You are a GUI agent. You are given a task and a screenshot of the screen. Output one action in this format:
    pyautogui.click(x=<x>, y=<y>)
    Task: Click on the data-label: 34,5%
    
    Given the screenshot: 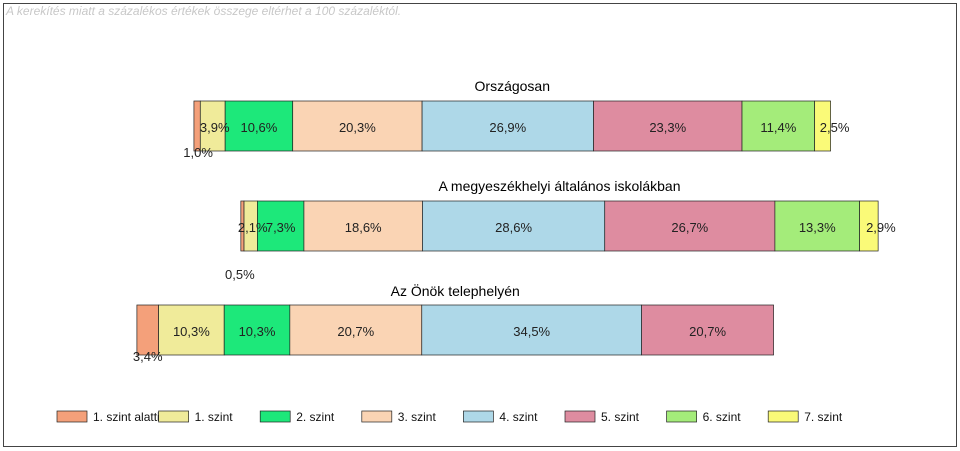 What is the action you would take?
    pyautogui.click(x=531, y=331)
    